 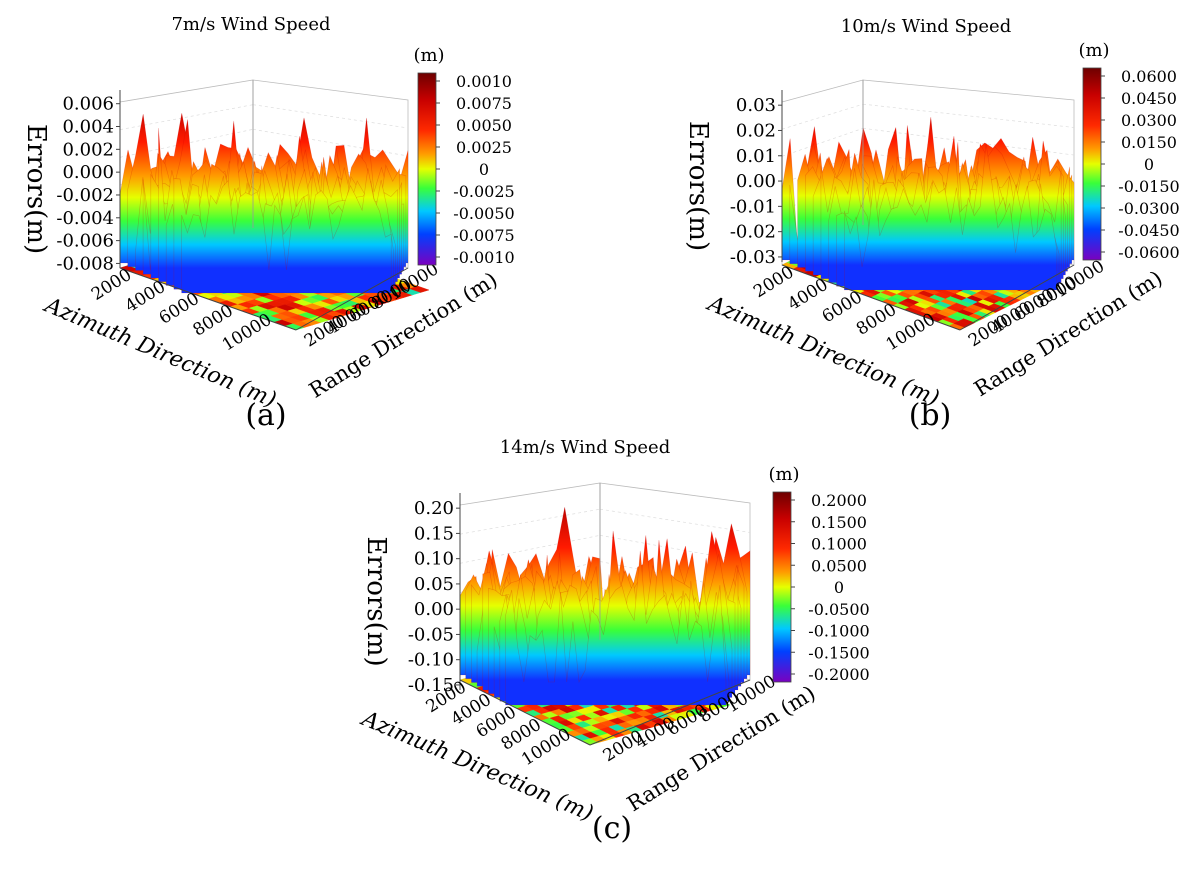 I want to click on z-tick-label: -0.004, so click(x=85, y=218).